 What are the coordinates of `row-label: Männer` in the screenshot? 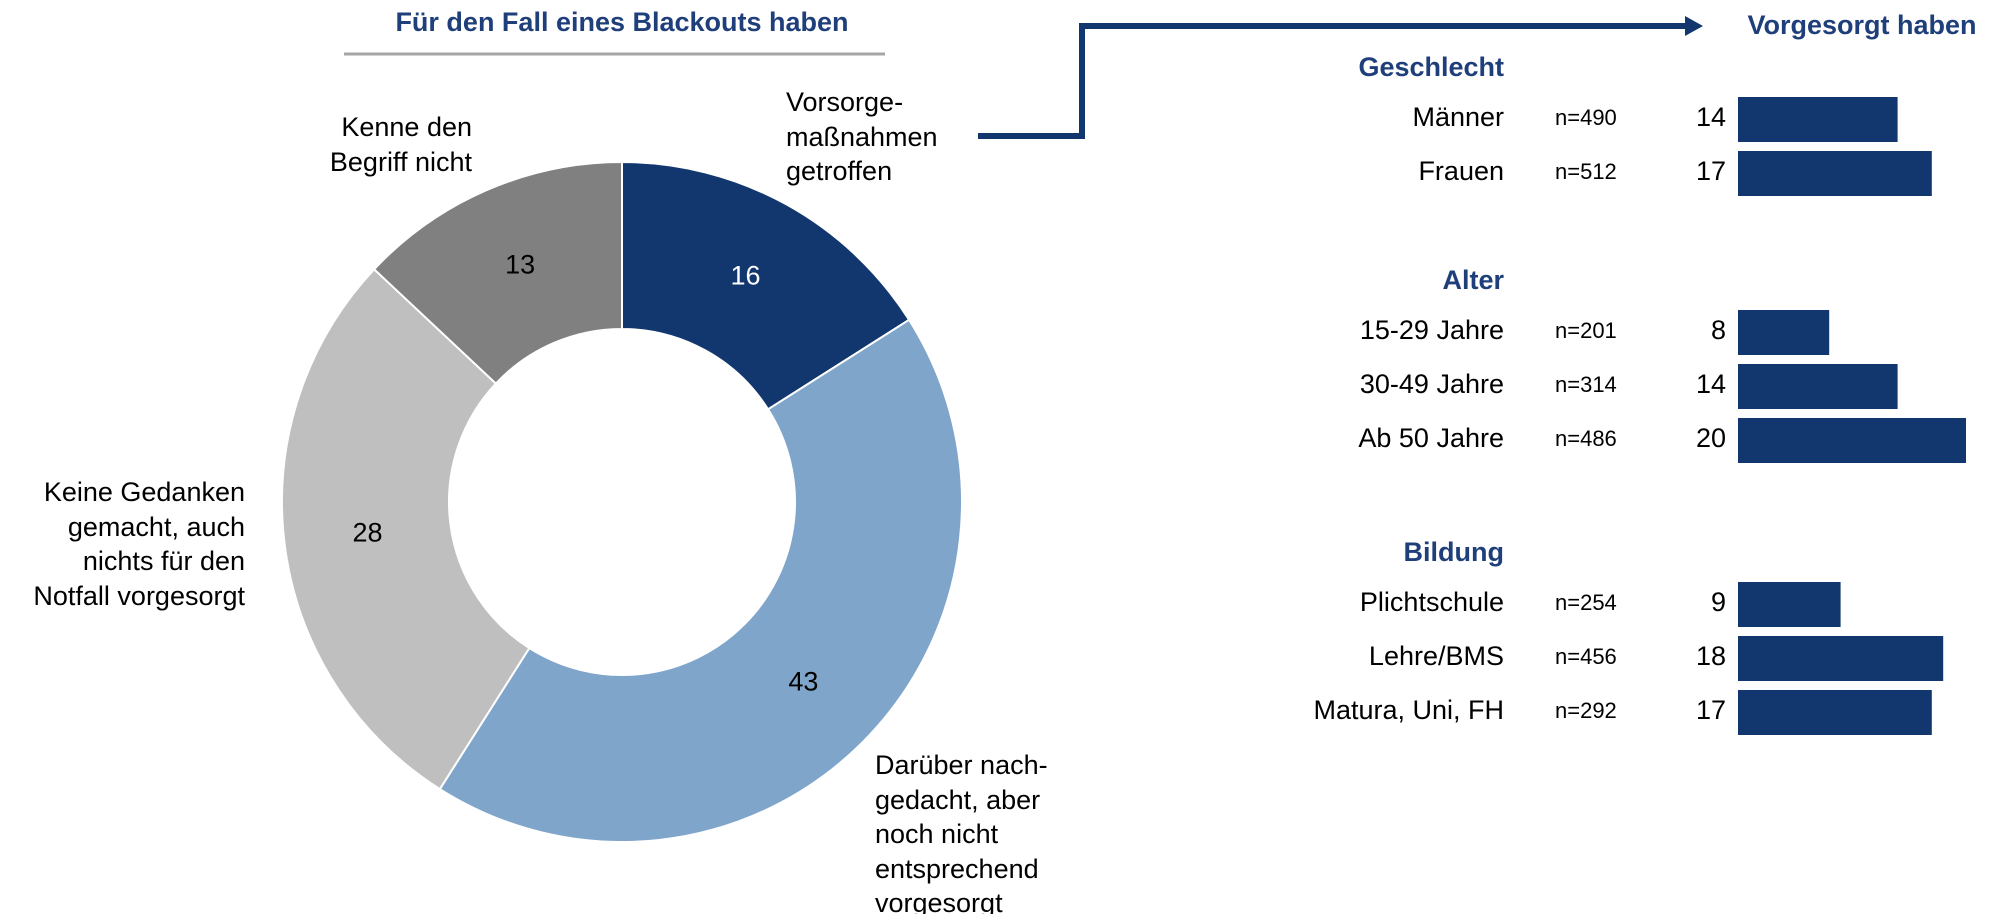 It's located at (1458, 117).